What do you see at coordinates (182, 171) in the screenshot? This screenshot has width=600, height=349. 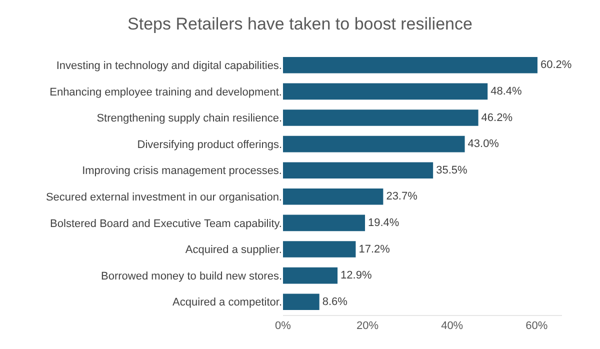 I see `y-tick-label: Improving crisis management processes.` at bounding box center [182, 171].